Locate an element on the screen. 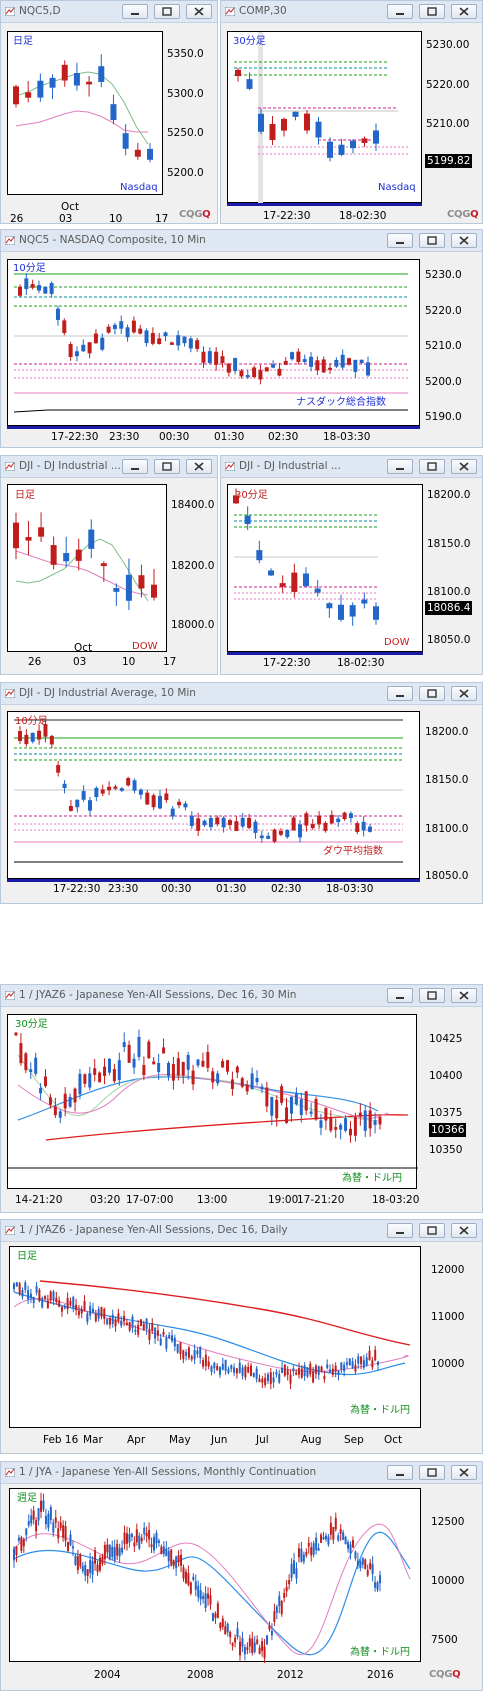  chart-window-nqc5-10min: NQC5 - NASDAQ Composite, 10 Min is located at coordinates (241, 338).